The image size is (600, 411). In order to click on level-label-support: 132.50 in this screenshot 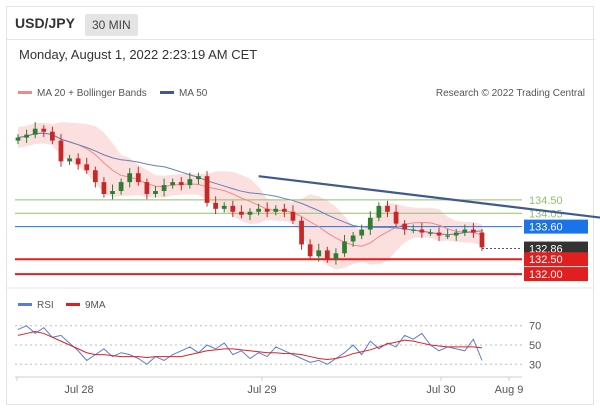, I will do `click(546, 260)`.